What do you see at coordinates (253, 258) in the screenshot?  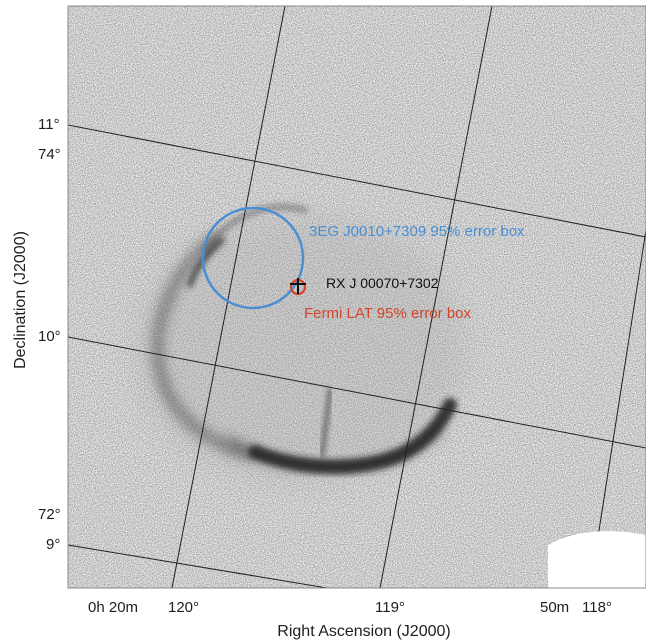 I see `egret-error-circle` at bounding box center [253, 258].